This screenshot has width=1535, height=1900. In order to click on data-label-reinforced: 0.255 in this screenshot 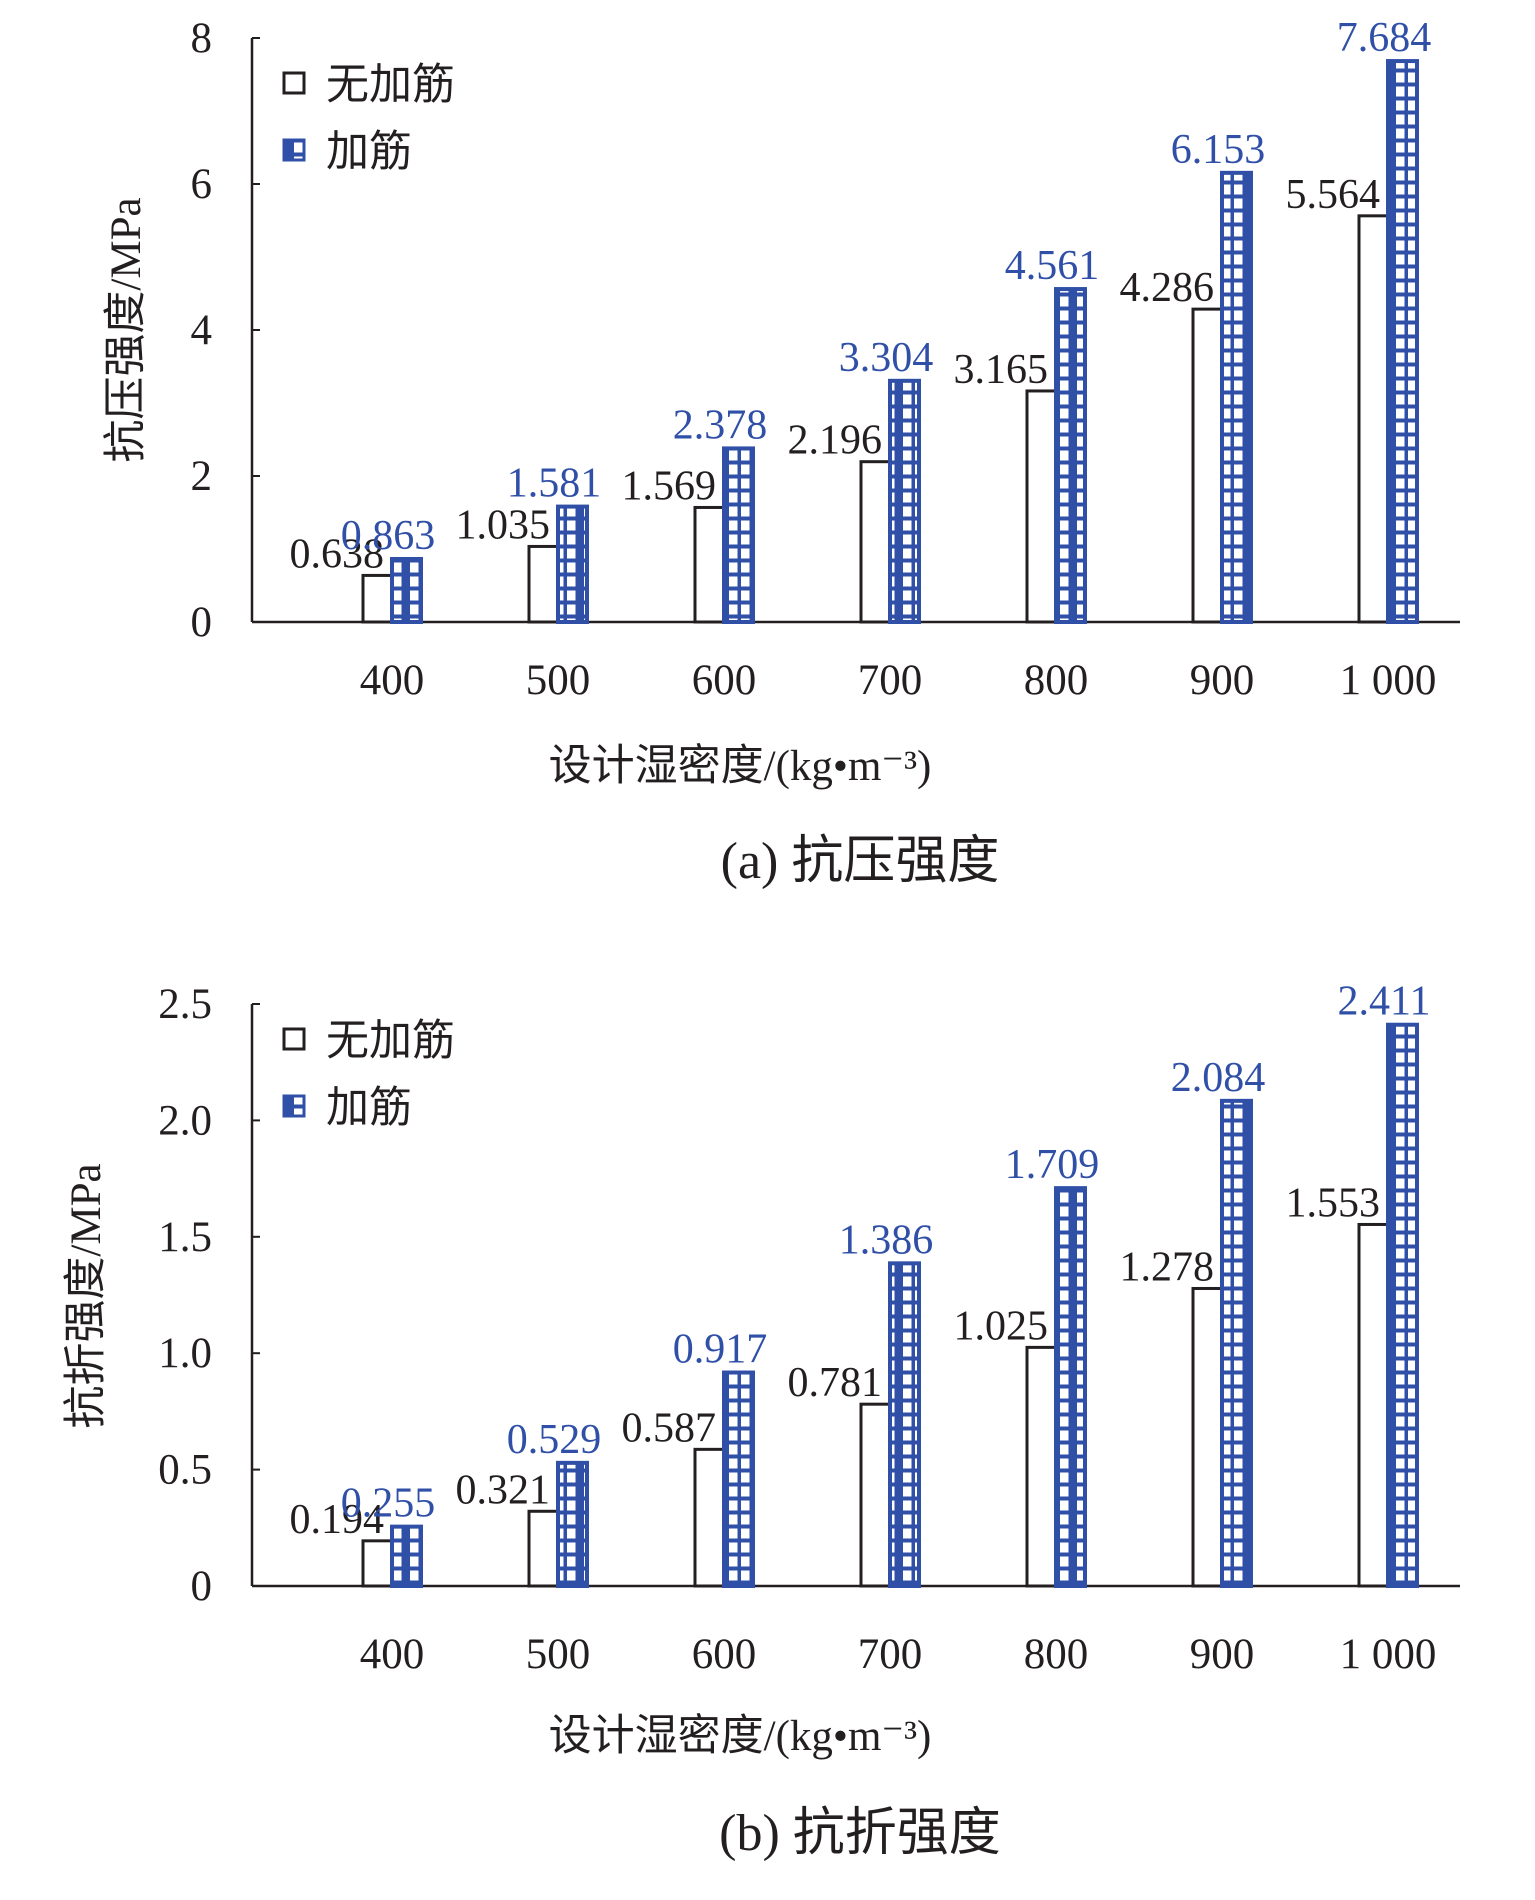, I will do `click(388, 1504)`.